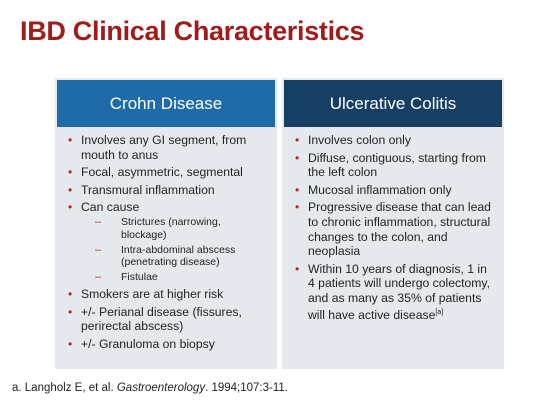 The image size is (540, 405). What do you see at coordinates (192, 31) in the screenshot?
I see `slide-title: IBD Clinical Characteristics` at bounding box center [192, 31].